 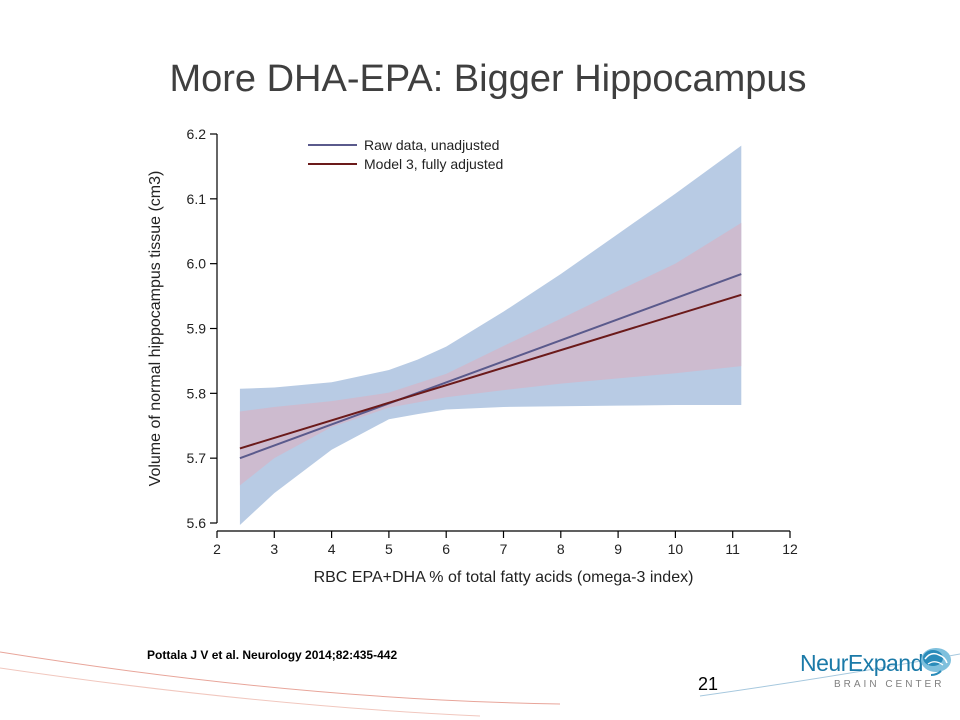 I want to click on brain-icon, so click(x=936, y=662).